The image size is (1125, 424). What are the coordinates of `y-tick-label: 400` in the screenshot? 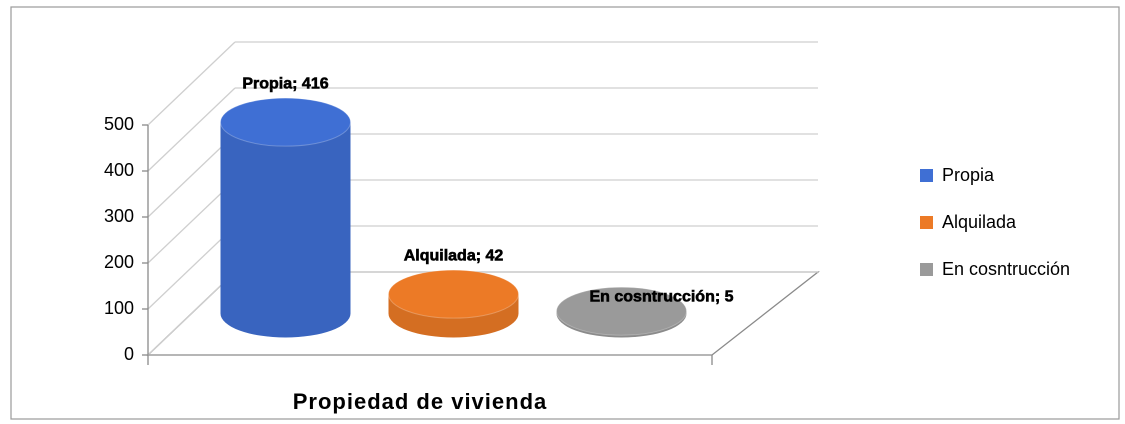 It's located at (119, 170).